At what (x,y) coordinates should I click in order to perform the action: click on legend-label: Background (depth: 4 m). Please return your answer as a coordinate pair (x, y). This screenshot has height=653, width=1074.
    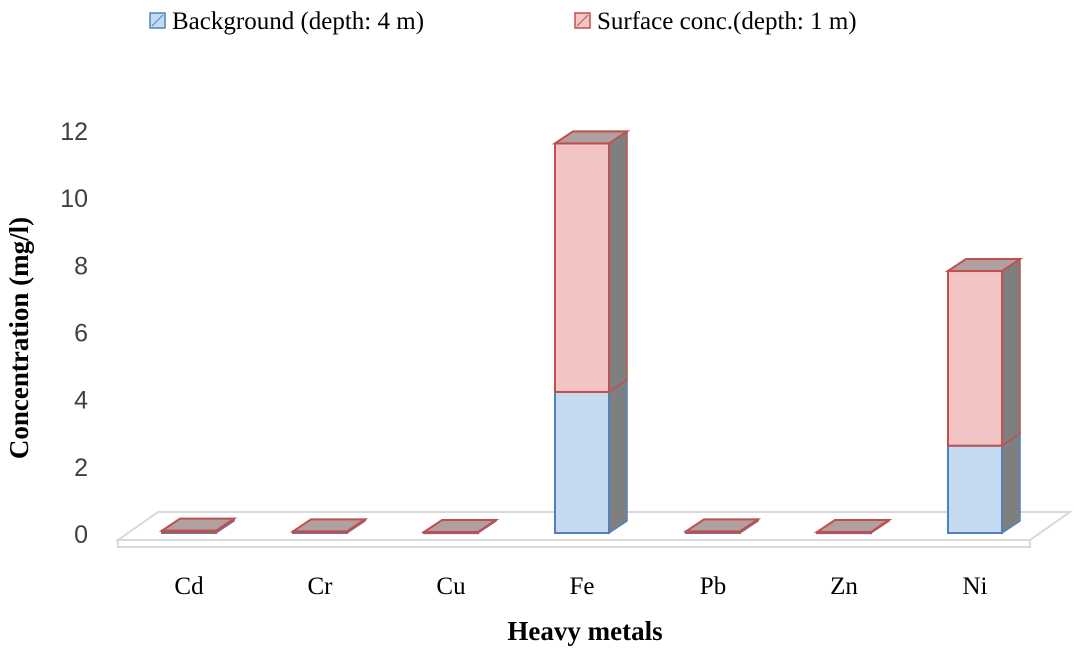
    Looking at the image, I should click on (298, 21).